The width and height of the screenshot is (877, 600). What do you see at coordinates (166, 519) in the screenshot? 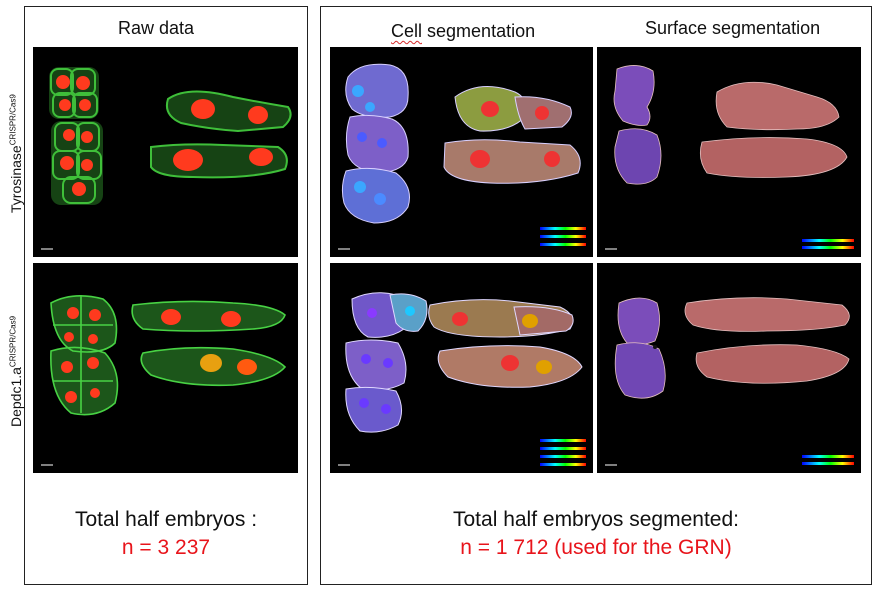
I see `raw-total-label: Total half embryos :` at bounding box center [166, 519].